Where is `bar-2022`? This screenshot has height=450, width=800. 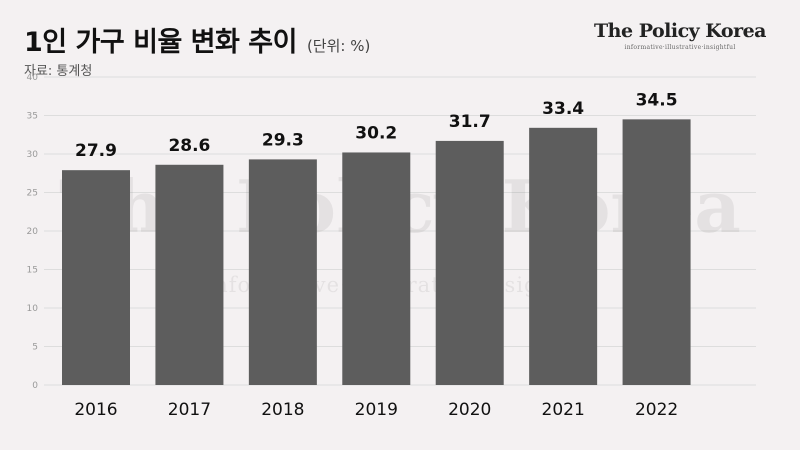
bar-2022 is located at coordinates (656, 252).